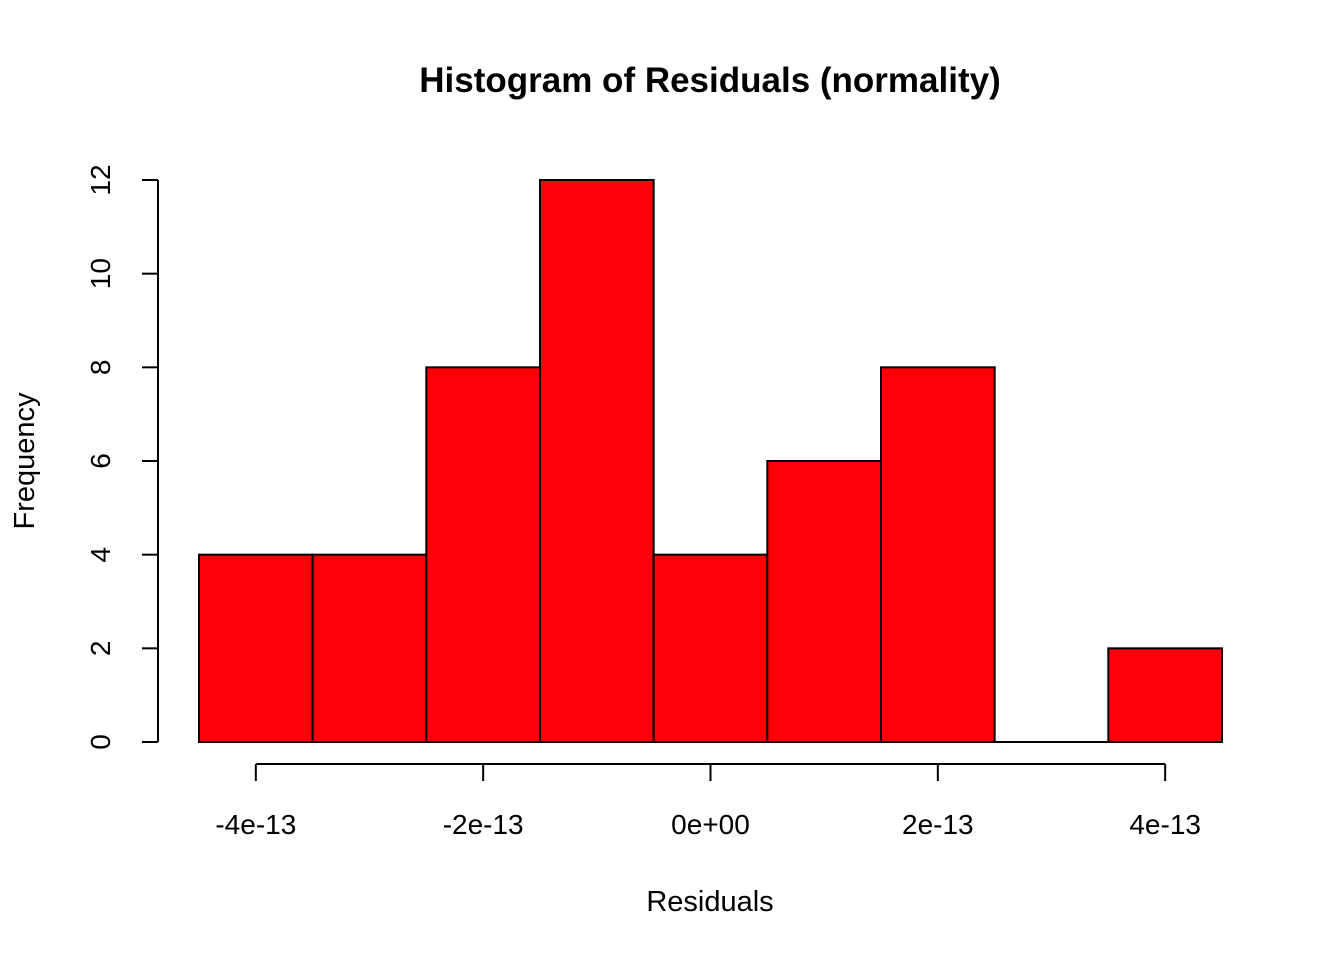 The height and width of the screenshot is (960, 1344). I want to click on y-tick-label: 8, so click(100, 368).